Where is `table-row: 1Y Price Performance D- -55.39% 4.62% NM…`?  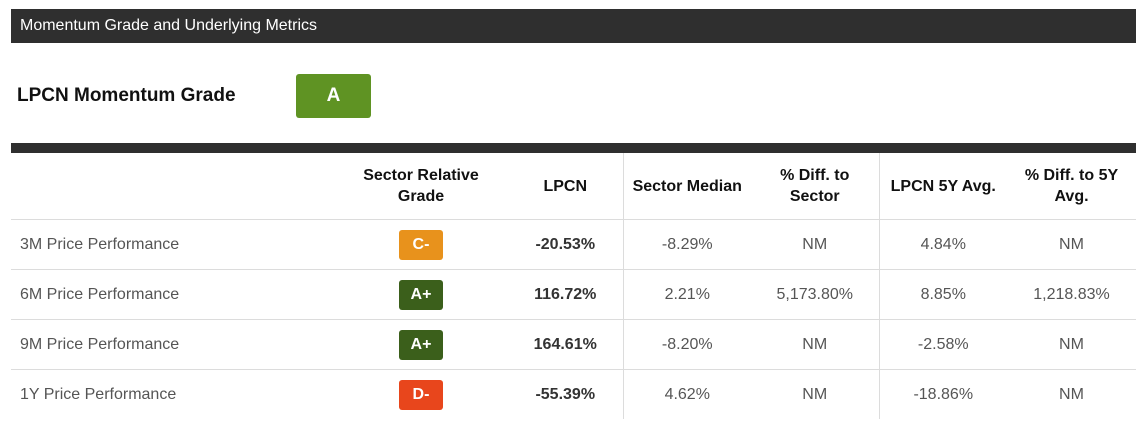
table-row: 1Y Price Performance D- -55.39% 4.62% NM… is located at coordinates (573, 394).